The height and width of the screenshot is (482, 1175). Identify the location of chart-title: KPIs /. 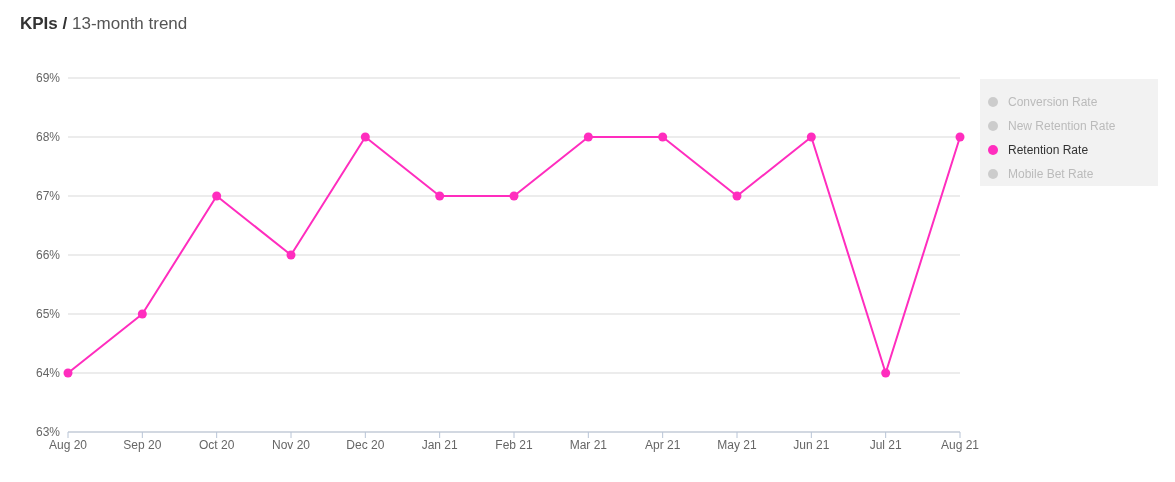
(44, 23).